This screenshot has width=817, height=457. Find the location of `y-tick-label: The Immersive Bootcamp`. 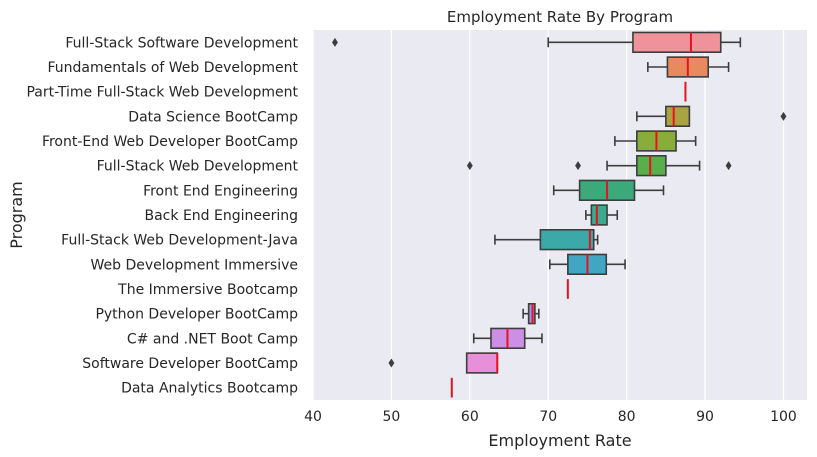

y-tick-label: The Immersive Bootcamp is located at coordinates (207, 290).